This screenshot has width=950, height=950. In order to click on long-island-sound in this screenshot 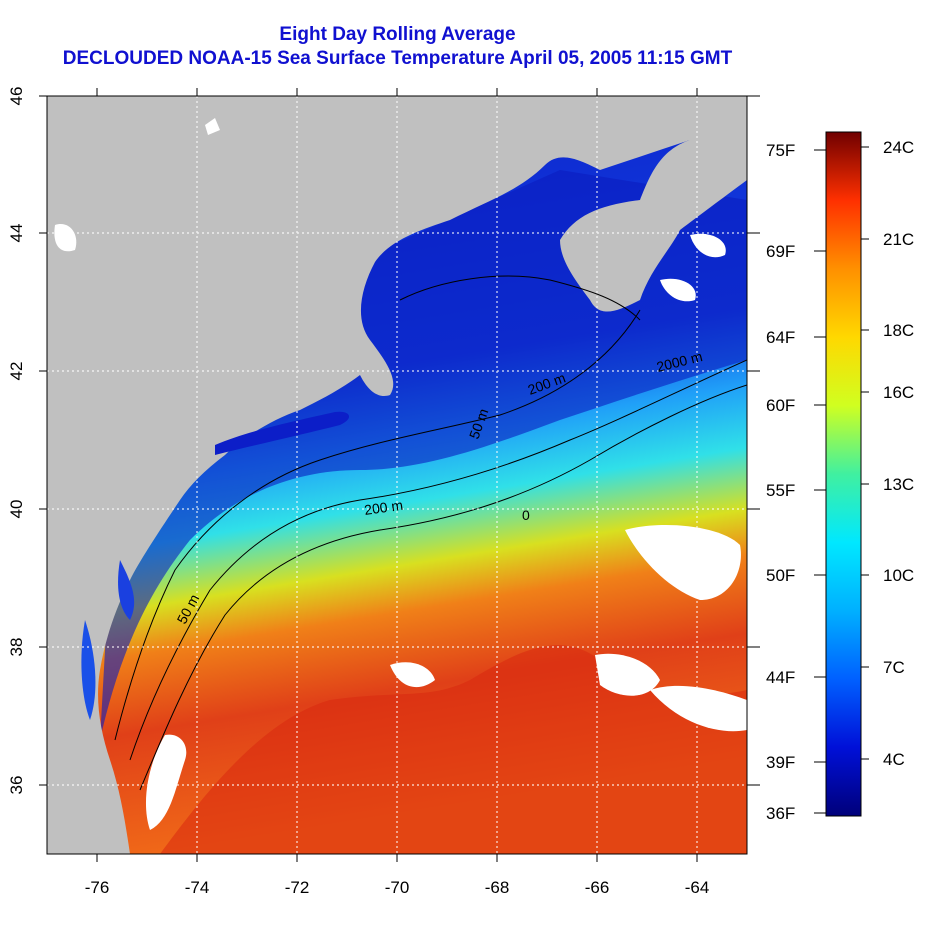, I will do `click(282, 433)`.